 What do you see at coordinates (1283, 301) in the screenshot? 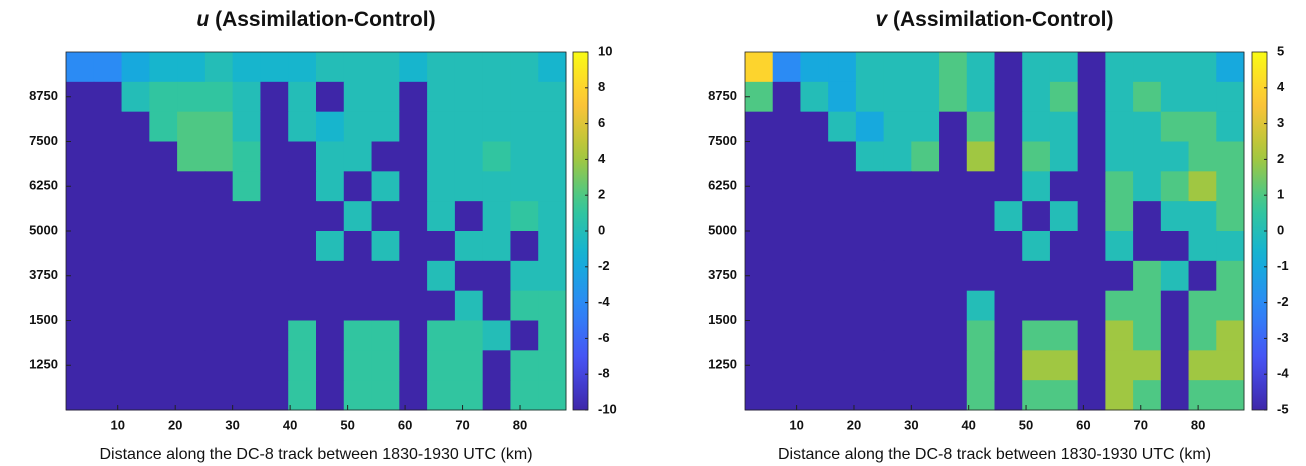
I see `colorbar-tick-label: -2` at bounding box center [1283, 301].